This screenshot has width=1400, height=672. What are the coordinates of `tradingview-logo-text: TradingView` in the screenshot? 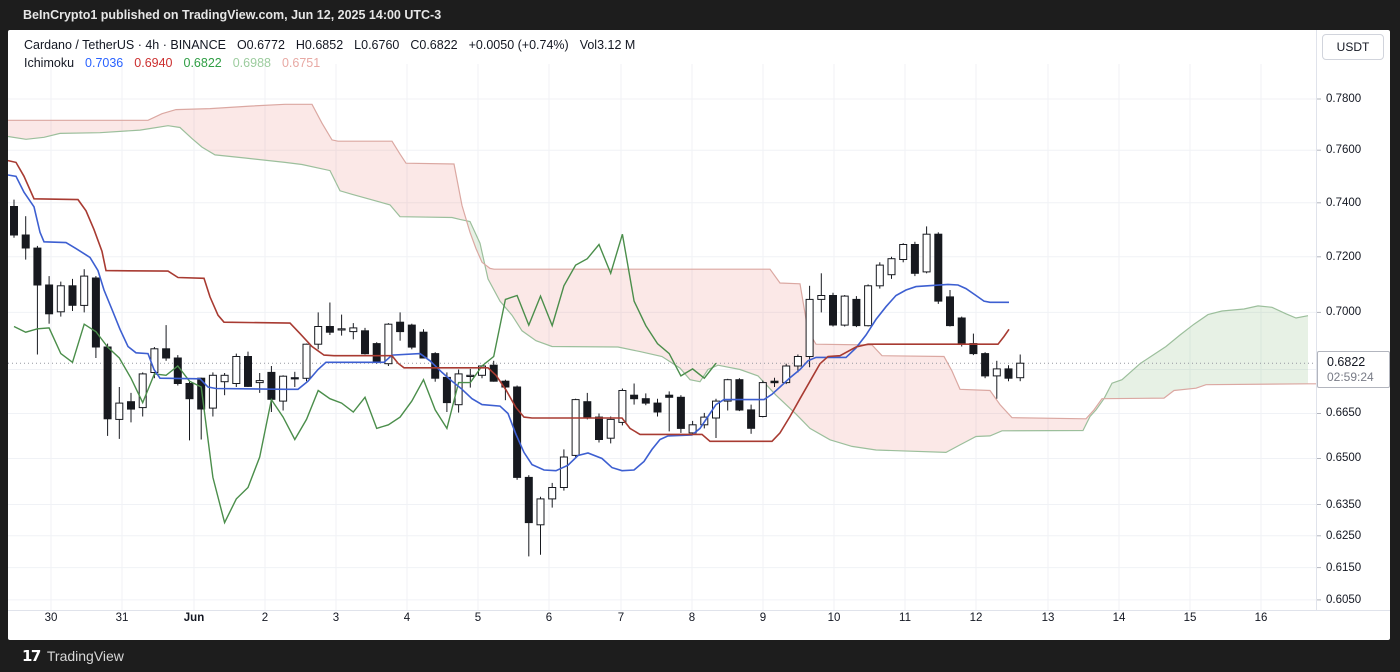 It's located at (85, 656).